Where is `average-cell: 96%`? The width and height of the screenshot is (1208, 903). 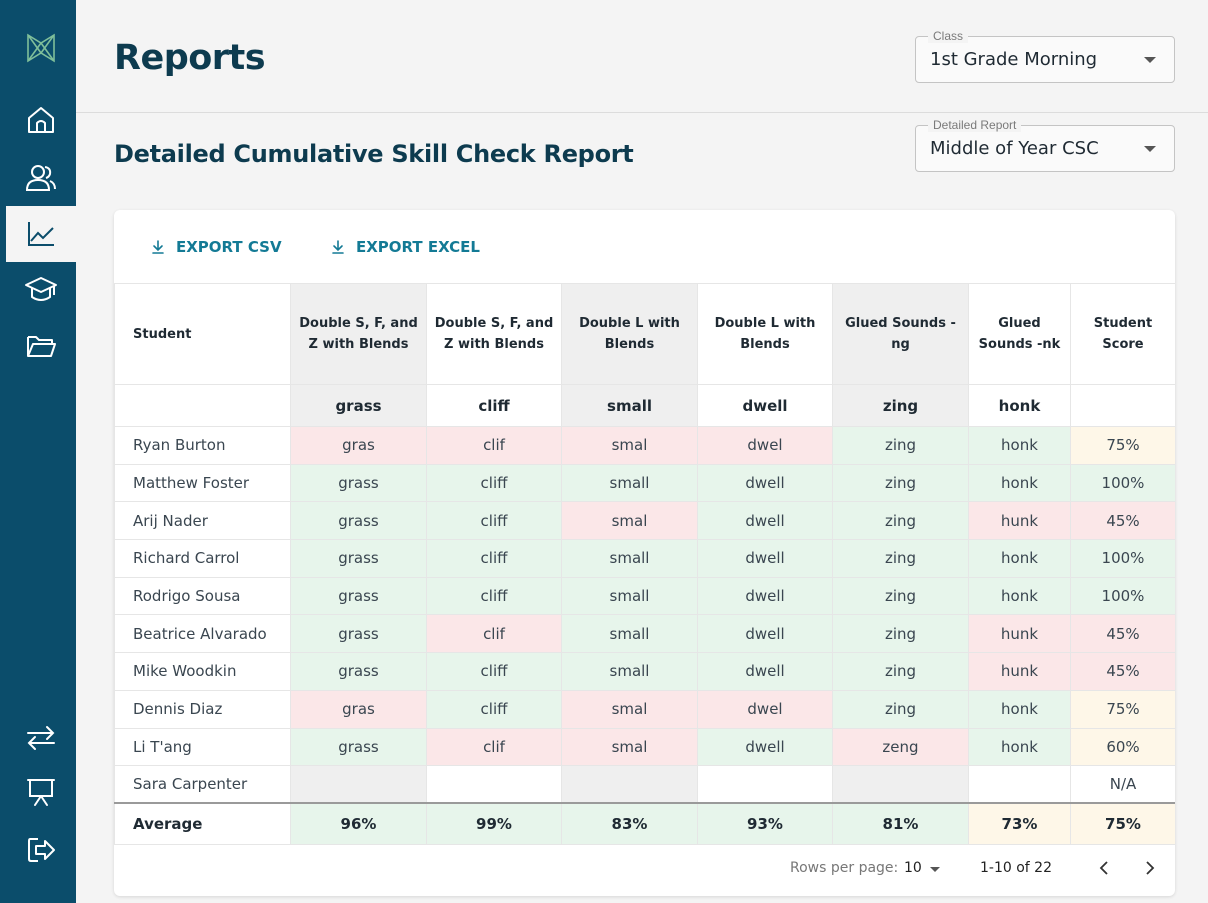 average-cell: 96% is located at coordinates (358, 823).